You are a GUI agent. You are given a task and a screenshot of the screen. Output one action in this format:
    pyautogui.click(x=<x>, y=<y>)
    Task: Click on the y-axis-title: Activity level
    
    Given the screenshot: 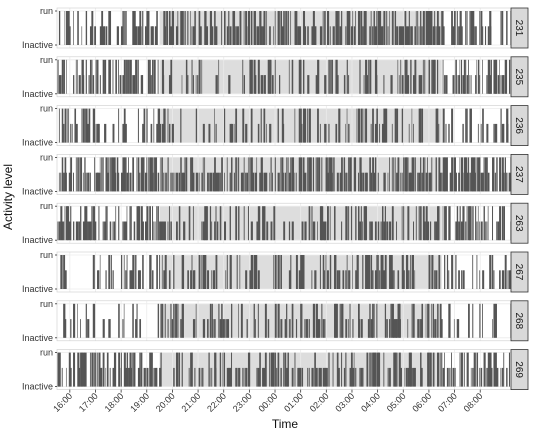 What is the action you would take?
    pyautogui.click(x=8, y=197)
    